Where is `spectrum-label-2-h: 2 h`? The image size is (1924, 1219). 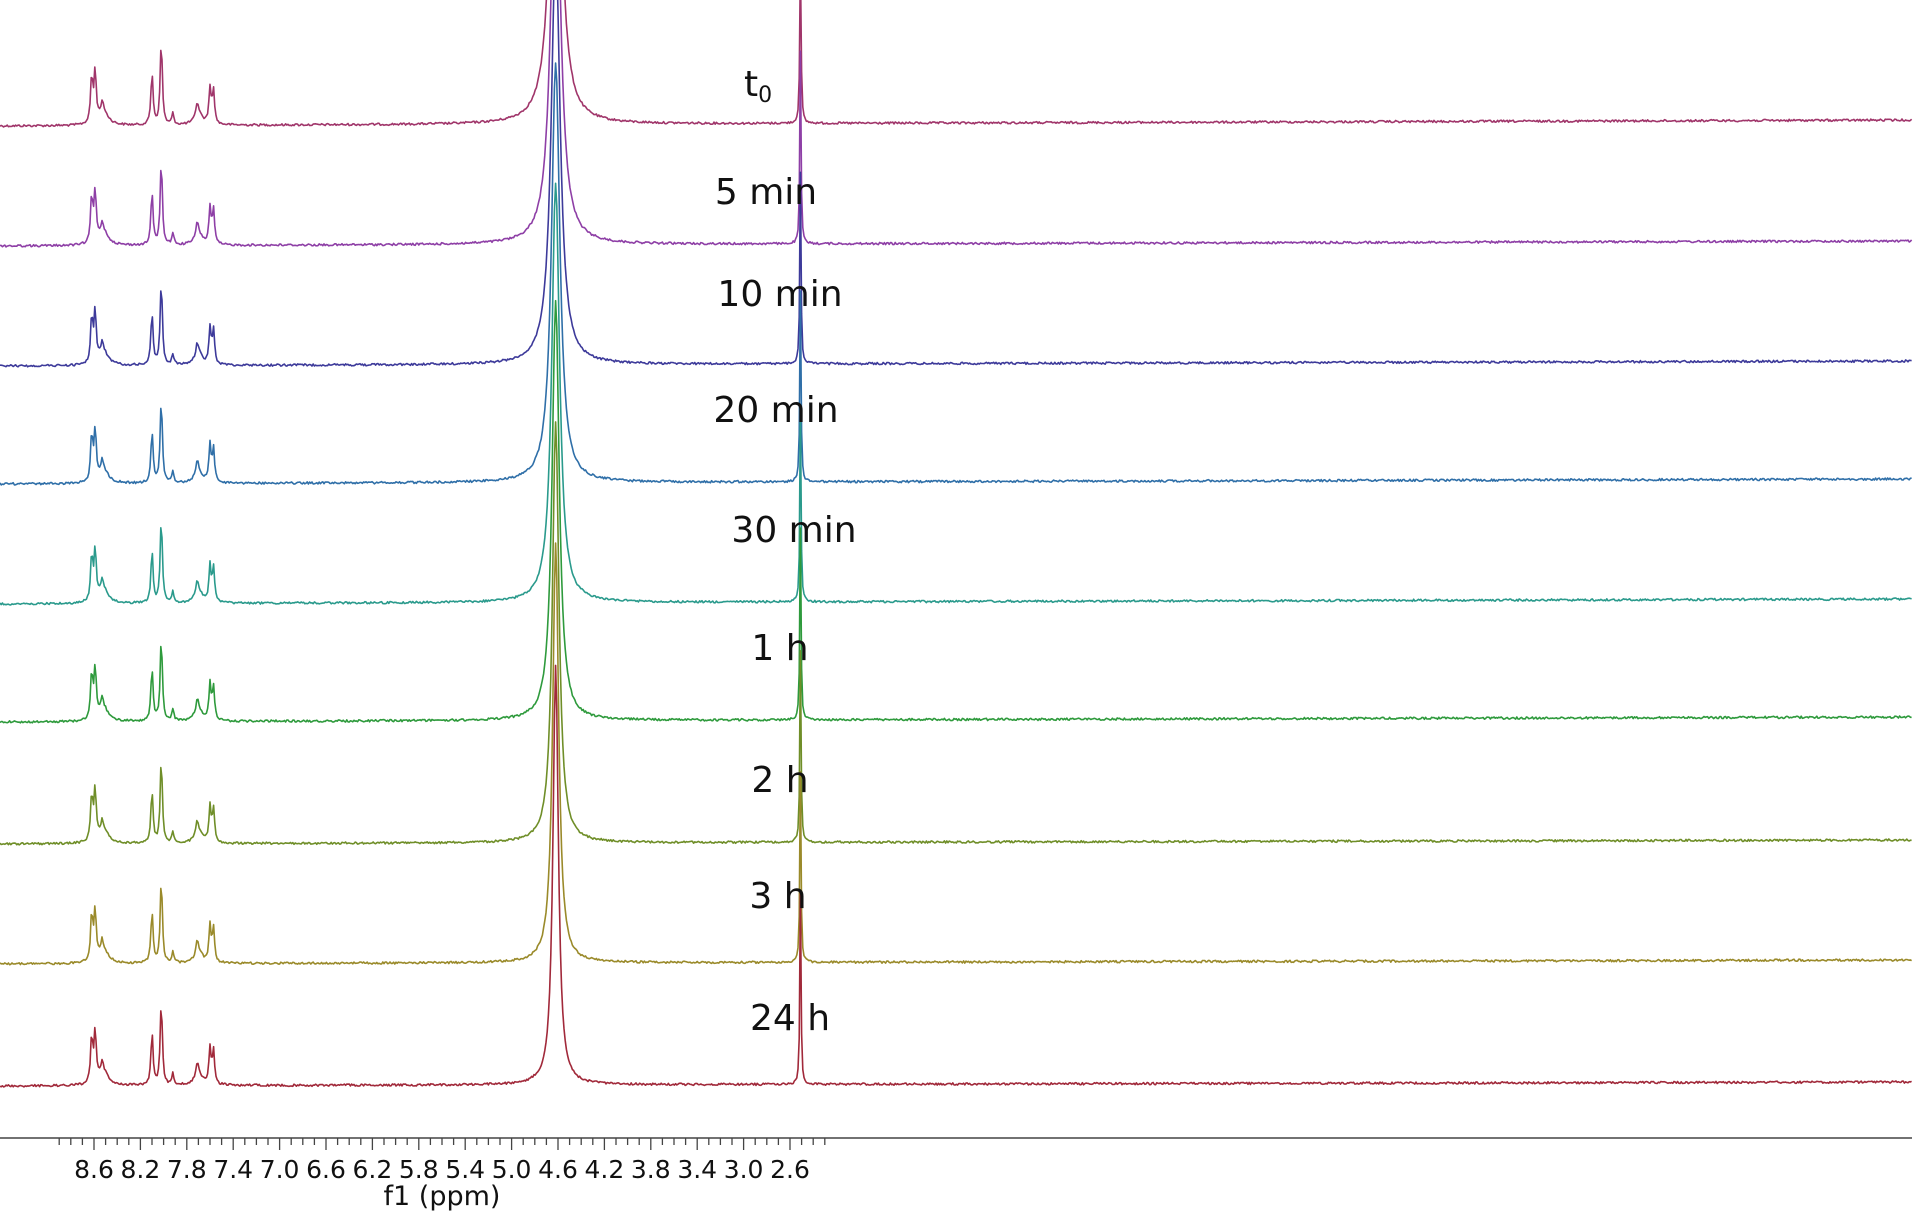 spectrum-label-2-h: 2 h is located at coordinates (779, 780).